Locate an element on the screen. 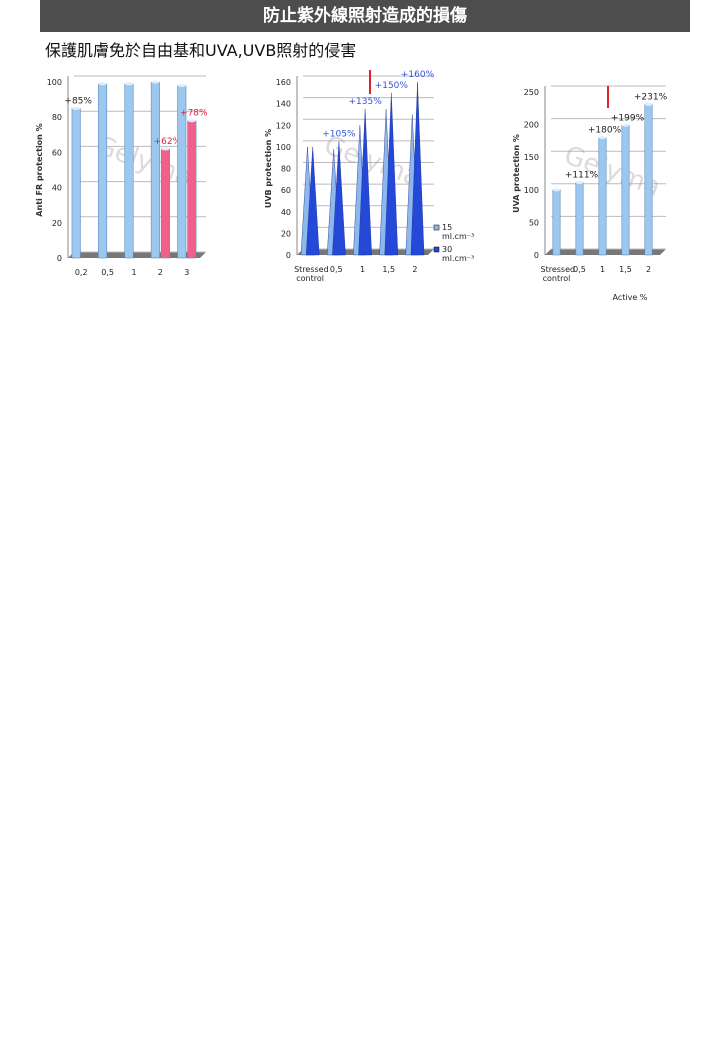 Image resolution: width=720 pixels, height=1040 pixels. y-tick-label: 50 is located at coordinates (534, 222).